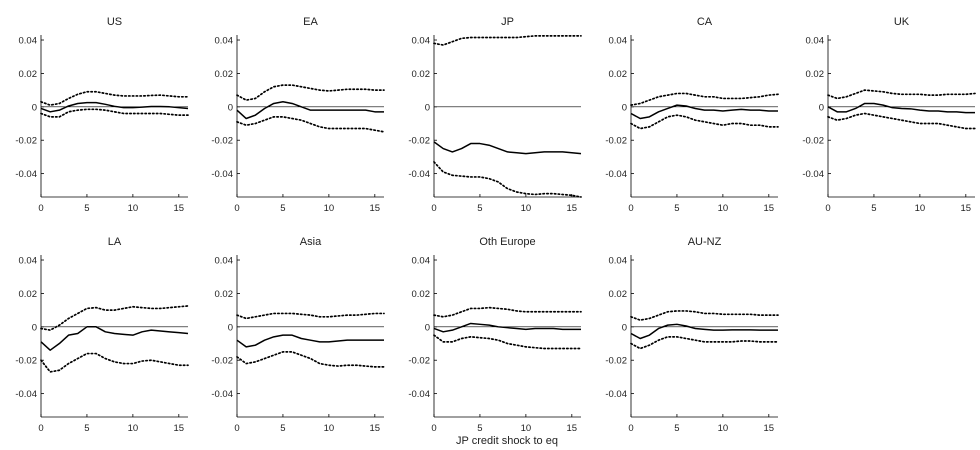 The width and height of the screenshot is (980, 450). What do you see at coordinates (507, 242) in the screenshot?
I see `panel-title: Oth Europe` at bounding box center [507, 242].